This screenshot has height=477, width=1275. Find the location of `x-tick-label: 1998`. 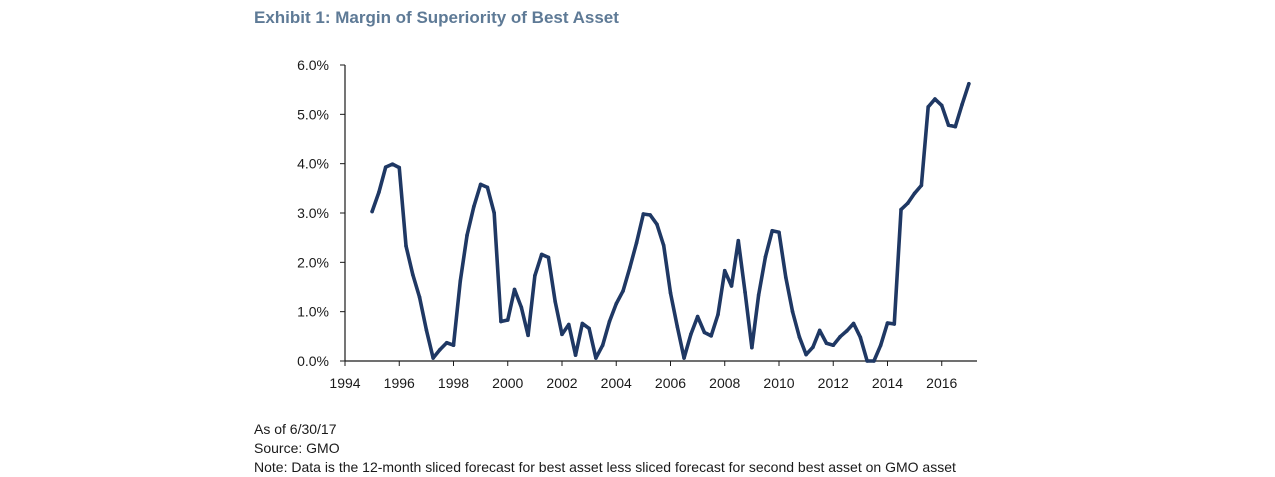

x-tick-label: 1998 is located at coordinates (453, 383).